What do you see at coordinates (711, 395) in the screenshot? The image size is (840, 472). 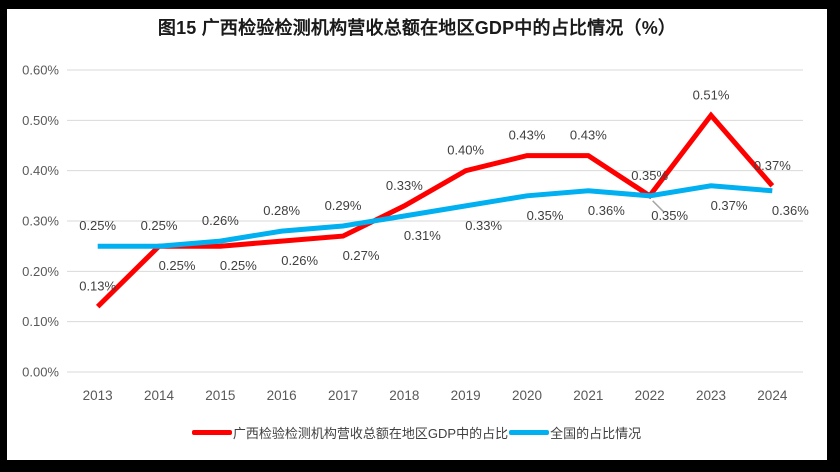 I see `x-axis-tick-label: 2023` at bounding box center [711, 395].